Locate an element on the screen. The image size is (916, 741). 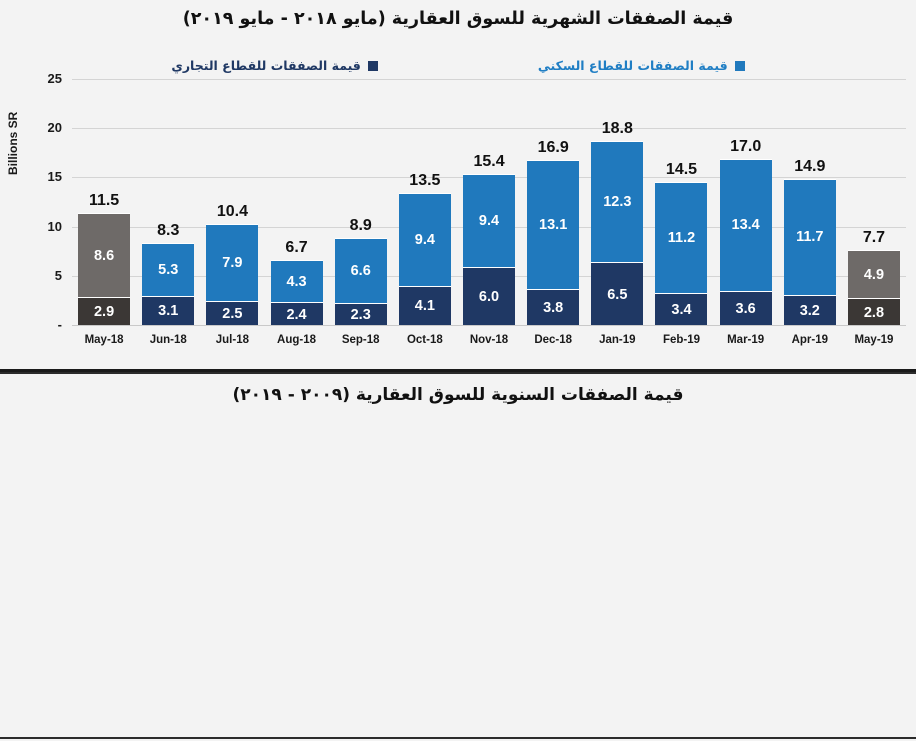
bar-slot: 2.8 4.9 7.7 is located at coordinates (874, 203).